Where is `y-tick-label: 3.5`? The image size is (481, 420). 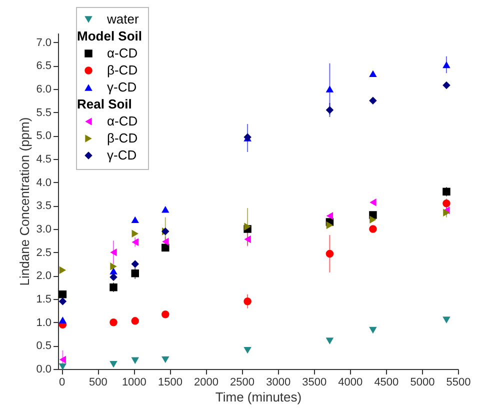
y-tick-label: 3.5 is located at coordinates (44, 206).